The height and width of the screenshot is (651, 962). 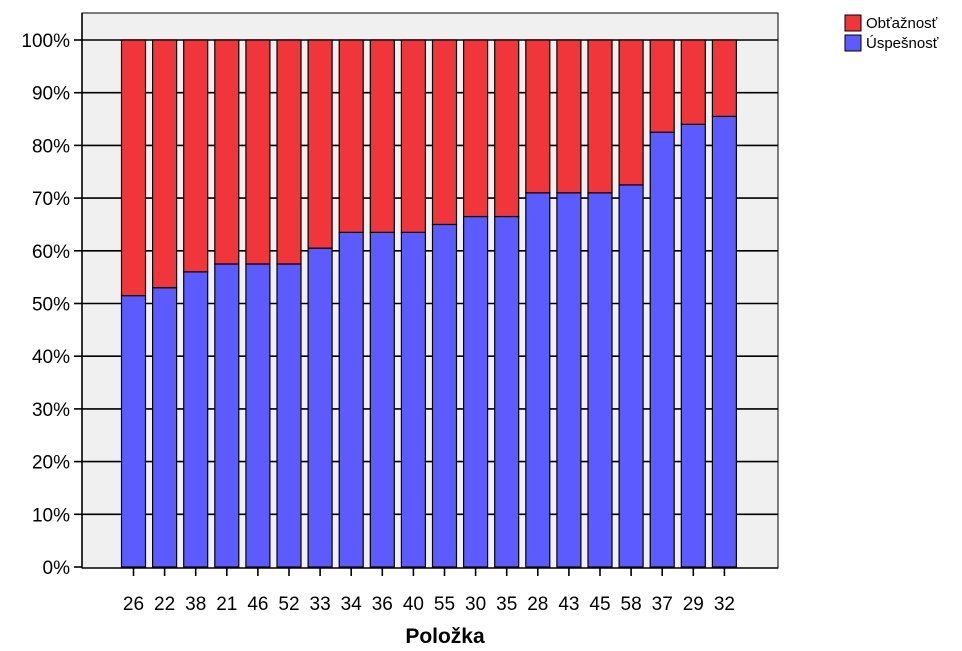 What do you see at coordinates (902, 23) in the screenshot?
I see `legend-label: Obťažnosť` at bounding box center [902, 23].